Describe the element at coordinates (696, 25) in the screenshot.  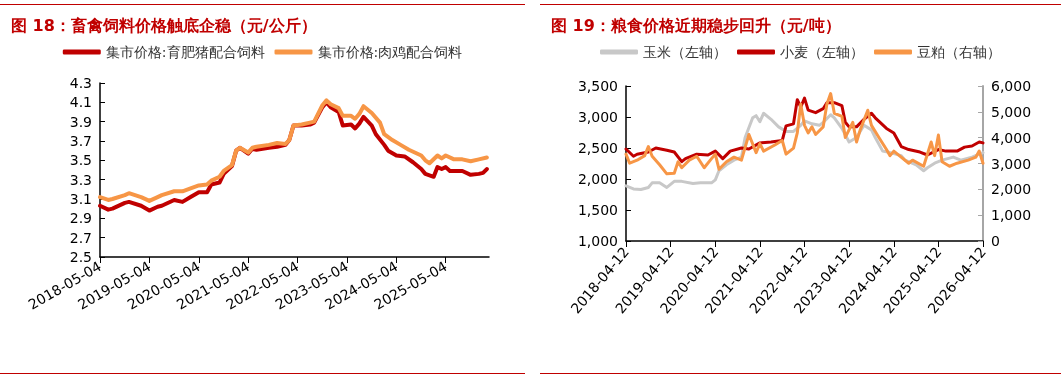
I see `chart-title: 图 19：粮食价格近期稳步回升（元/吨）` at that location.